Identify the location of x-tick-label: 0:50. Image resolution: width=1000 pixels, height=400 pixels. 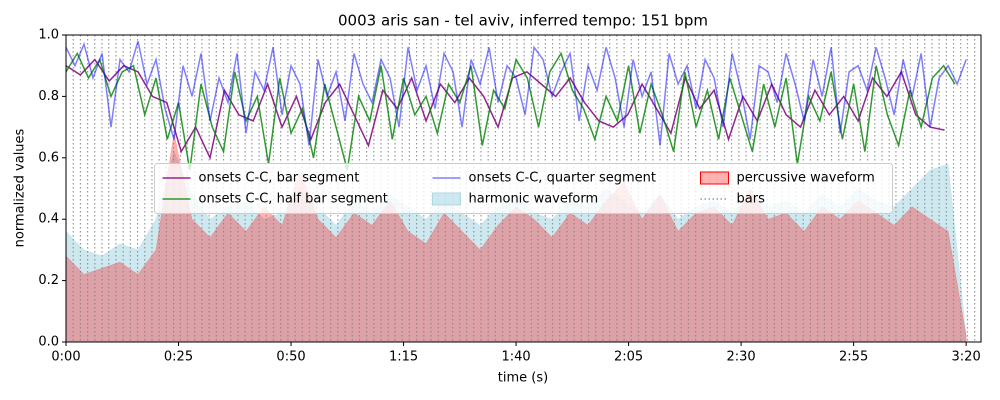
(290, 357).